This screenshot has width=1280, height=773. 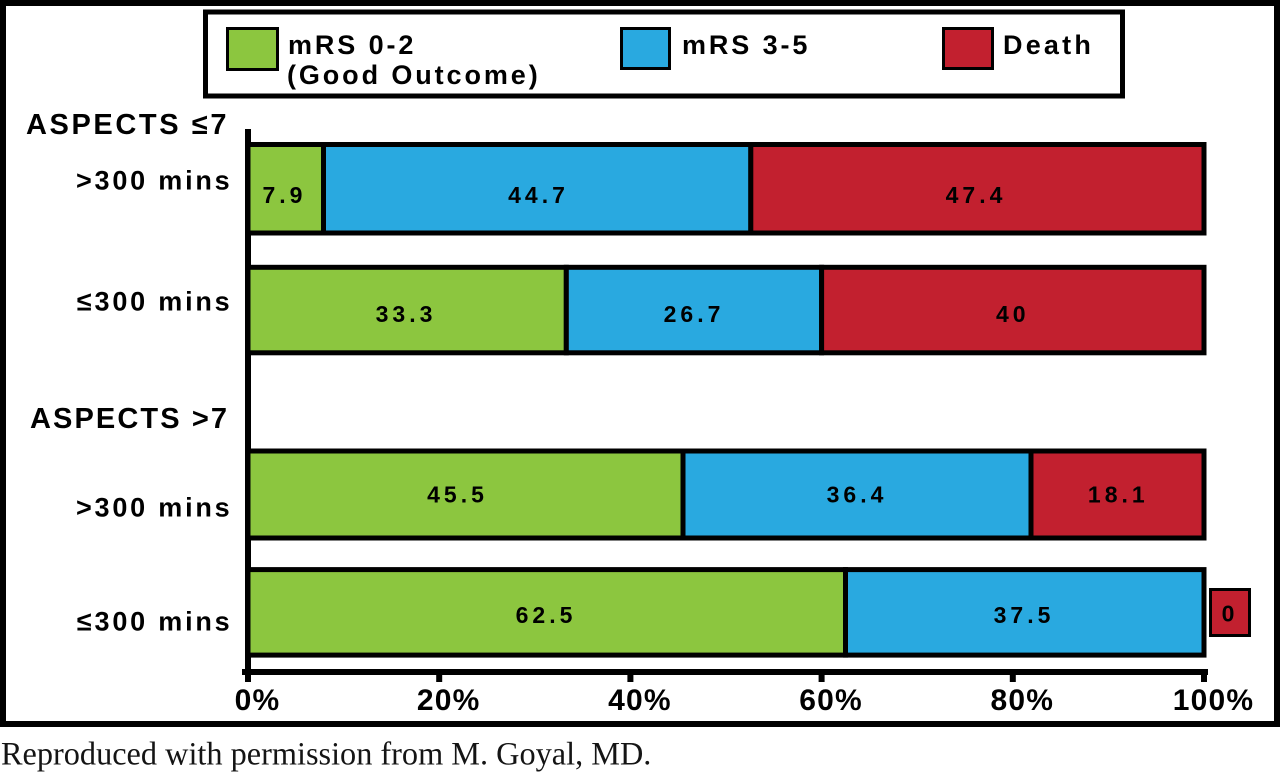 I want to click on svg-text: 40%, so click(x=640, y=700).